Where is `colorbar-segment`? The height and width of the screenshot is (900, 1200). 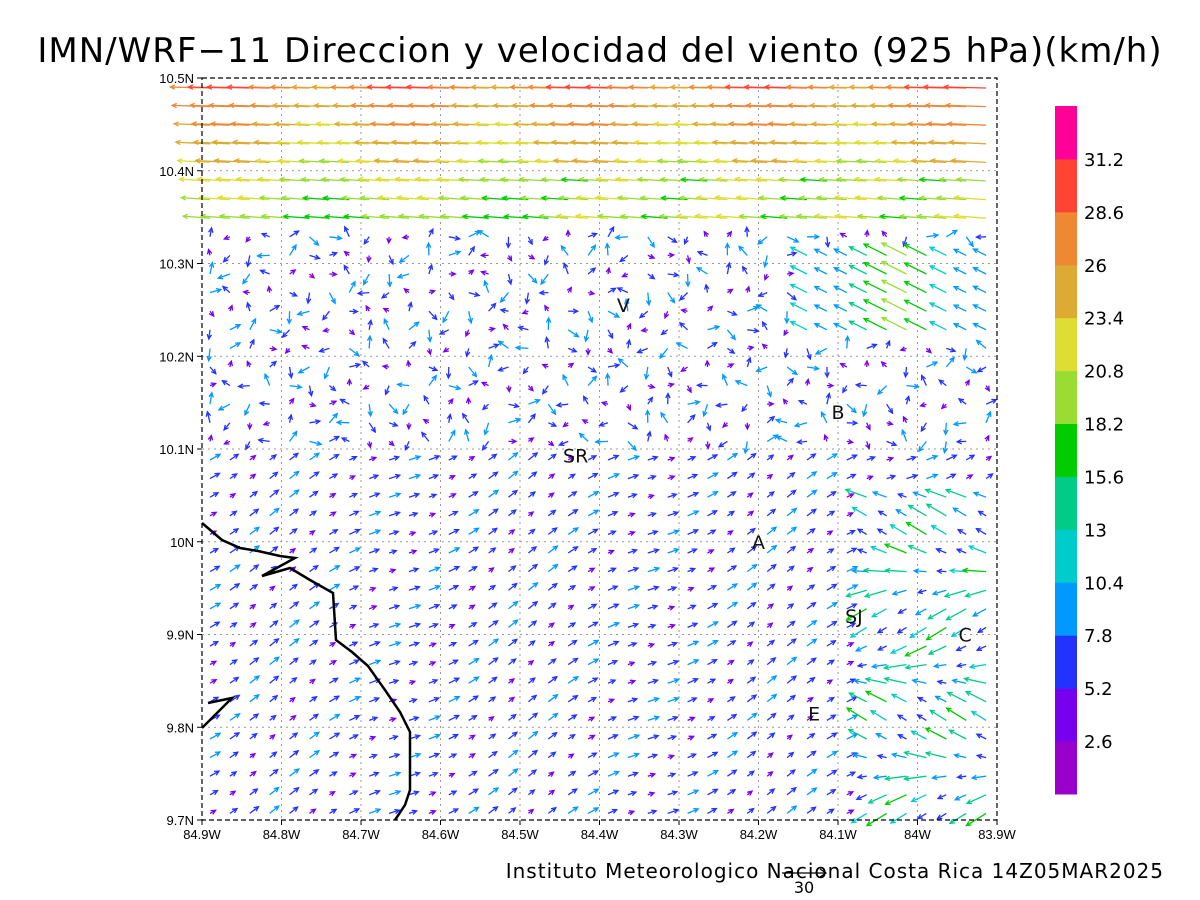 colorbar-segment is located at coordinates (1066, 450).